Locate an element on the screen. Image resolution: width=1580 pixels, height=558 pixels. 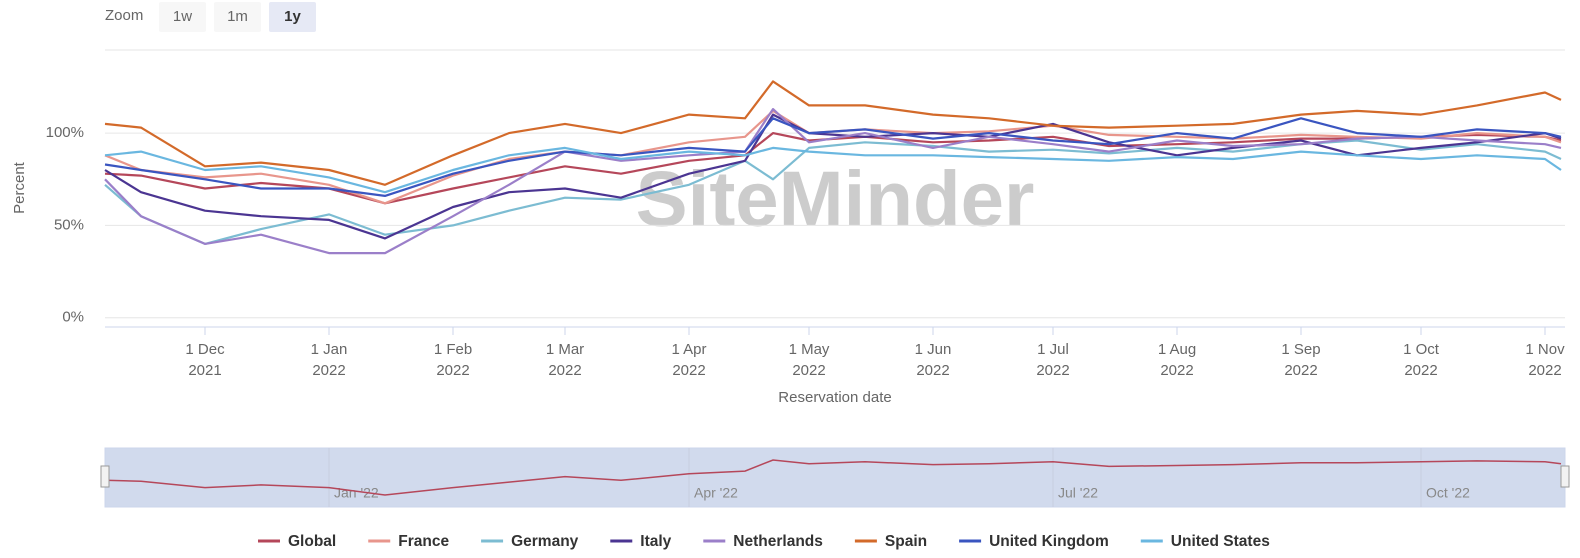
navigator-line is located at coordinates (833, 477).